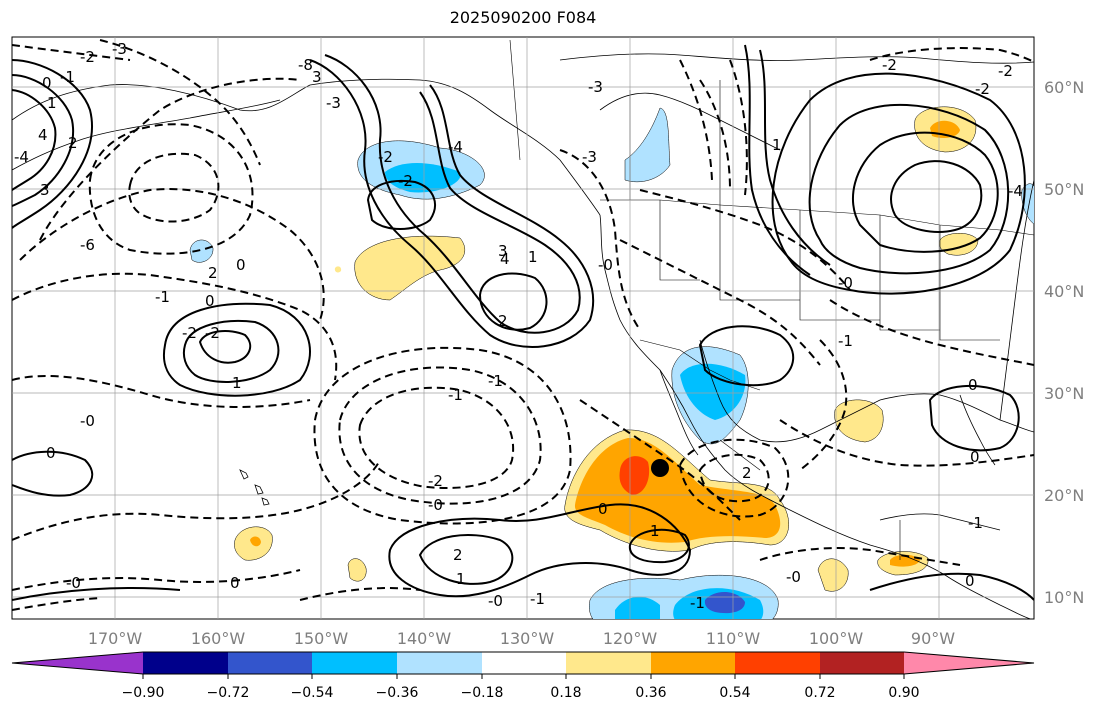 This screenshot has width=1105, height=712. What do you see at coordinates (218, 638) in the screenshot?
I see `lon-label-160w: 160°W` at bounding box center [218, 638].